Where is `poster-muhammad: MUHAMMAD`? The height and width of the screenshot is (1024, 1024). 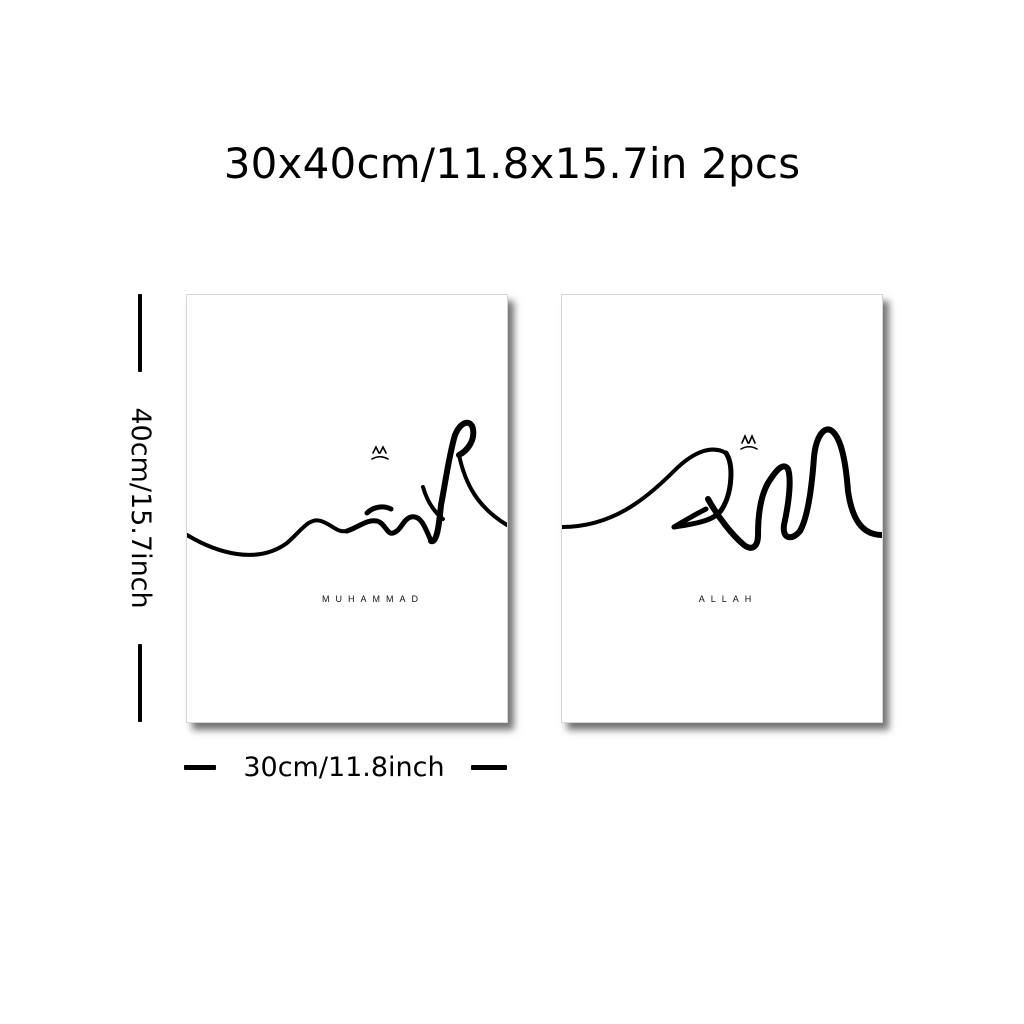
poster-muhammad: MUHAMMAD is located at coordinates (347, 508).